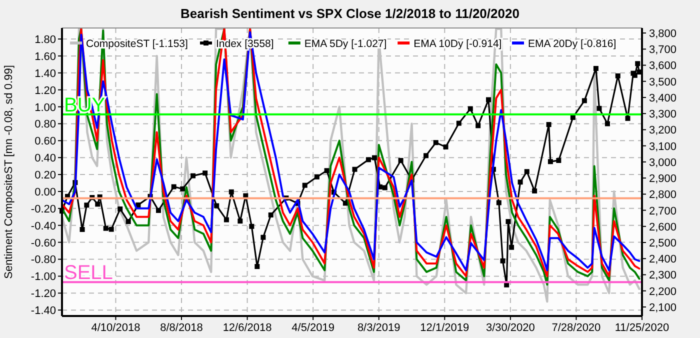 This screenshot has height=338, width=700. Describe the element at coordinates (572, 44) in the screenshot. I see `legend-label: EMA 20Dy [-0.816]` at that location.